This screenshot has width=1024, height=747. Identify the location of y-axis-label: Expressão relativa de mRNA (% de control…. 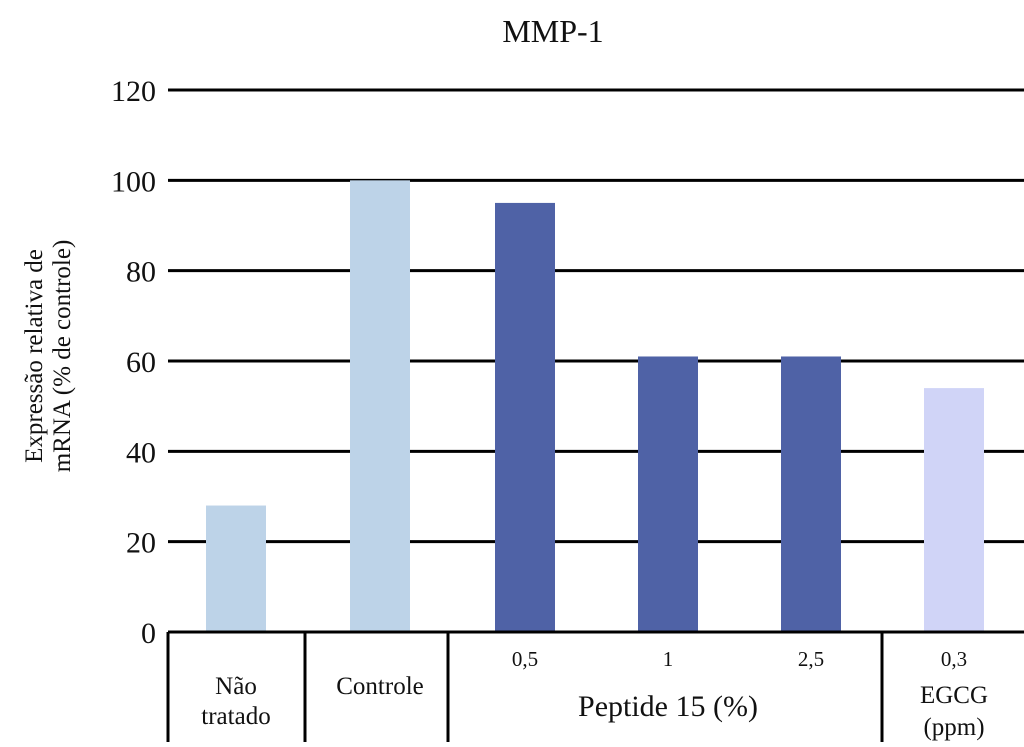
(48, 356).